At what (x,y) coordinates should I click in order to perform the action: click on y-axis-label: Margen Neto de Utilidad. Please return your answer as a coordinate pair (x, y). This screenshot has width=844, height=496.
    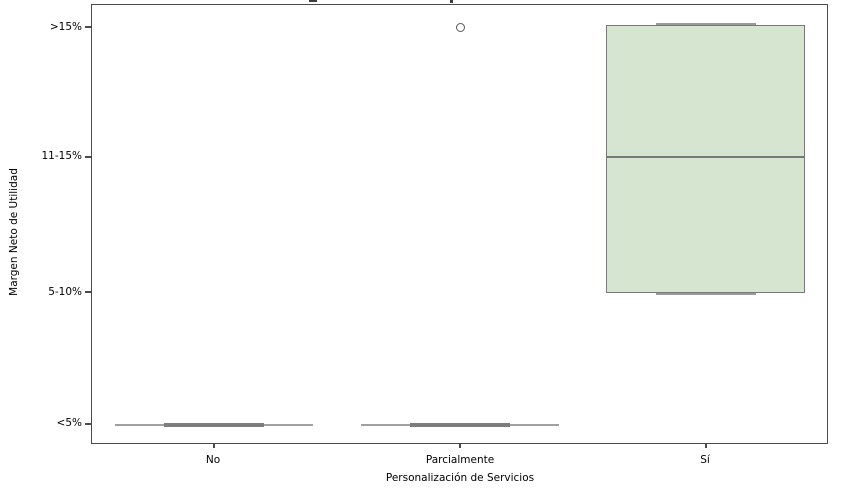
    Looking at the image, I should click on (14, 232).